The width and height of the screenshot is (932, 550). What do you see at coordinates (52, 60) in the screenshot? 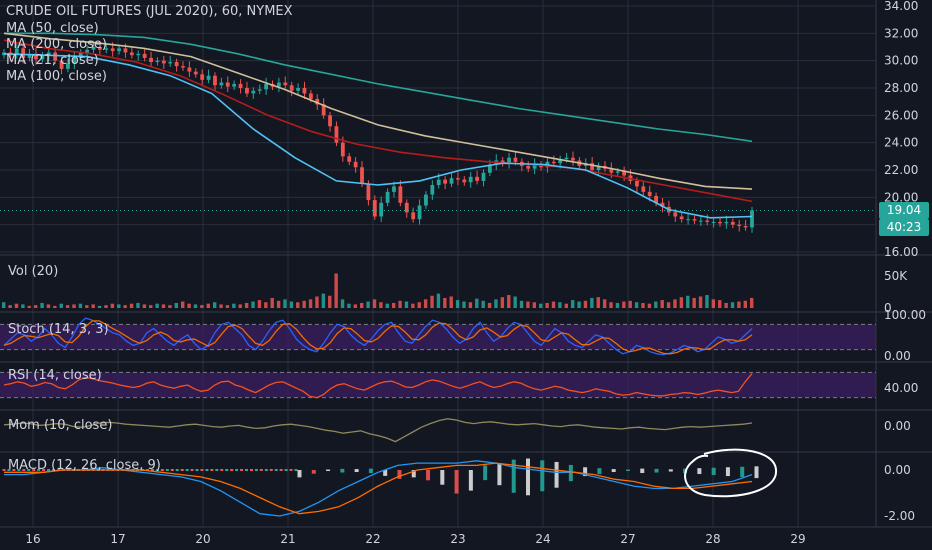
I see `legend-ma-21: MA (21, close)` at bounding box center [52, 60].